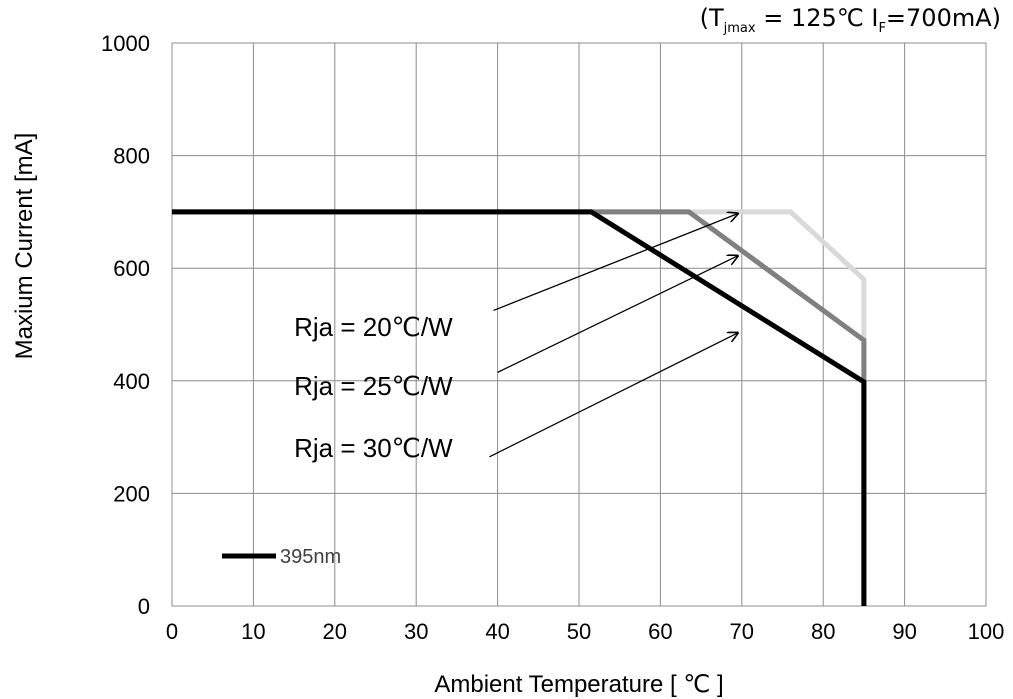 Image resolution: width=1013 pixels, height=699 pixels. What do you see at coordinates (144, 606) in the screenshot?
I see `y-tick-label: 0` at bounding box center [144, 606].